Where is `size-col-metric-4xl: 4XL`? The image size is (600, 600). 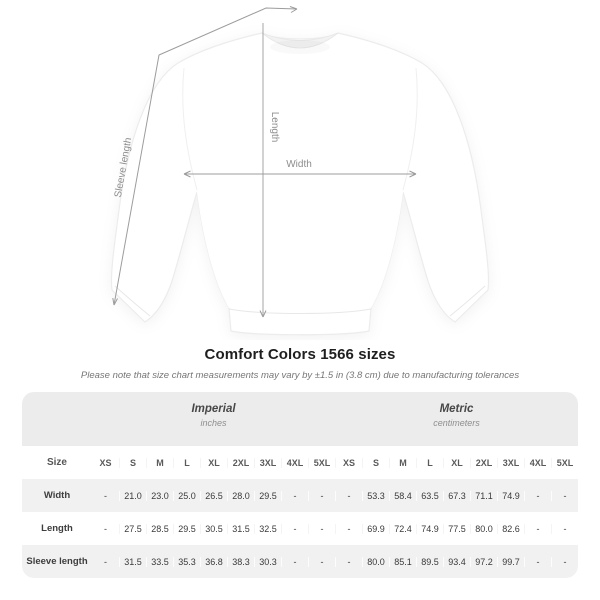
size-col-metric-4xl: 4XL is located at coordinates (537, 462).